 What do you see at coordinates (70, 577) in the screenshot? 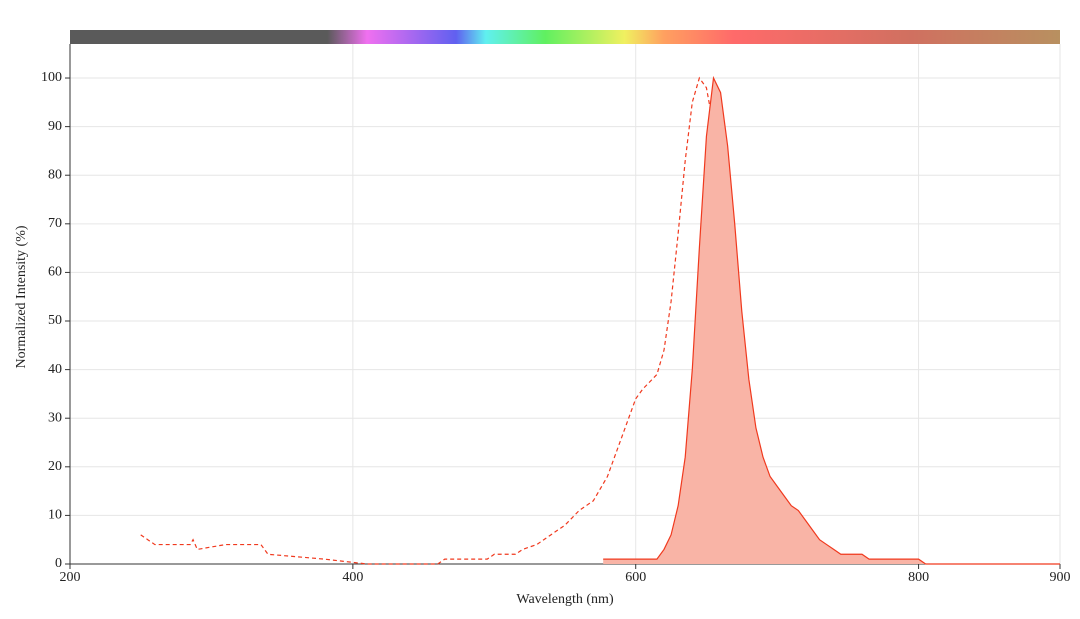
I see `x-tick-label: 200` at bounding box center [70, 577].